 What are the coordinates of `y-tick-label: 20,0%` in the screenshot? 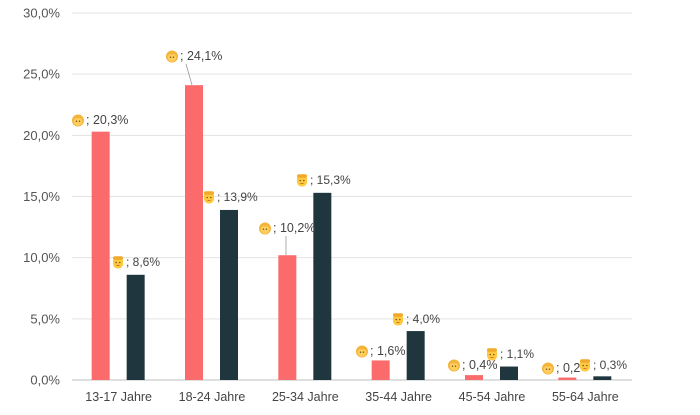 It's located at (41, 135).